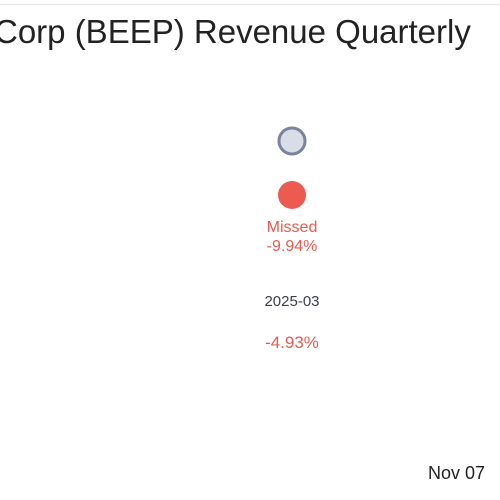  Describe the element at coordinates (292, 195) in the screenshot. I see `actual-marker` at that location.